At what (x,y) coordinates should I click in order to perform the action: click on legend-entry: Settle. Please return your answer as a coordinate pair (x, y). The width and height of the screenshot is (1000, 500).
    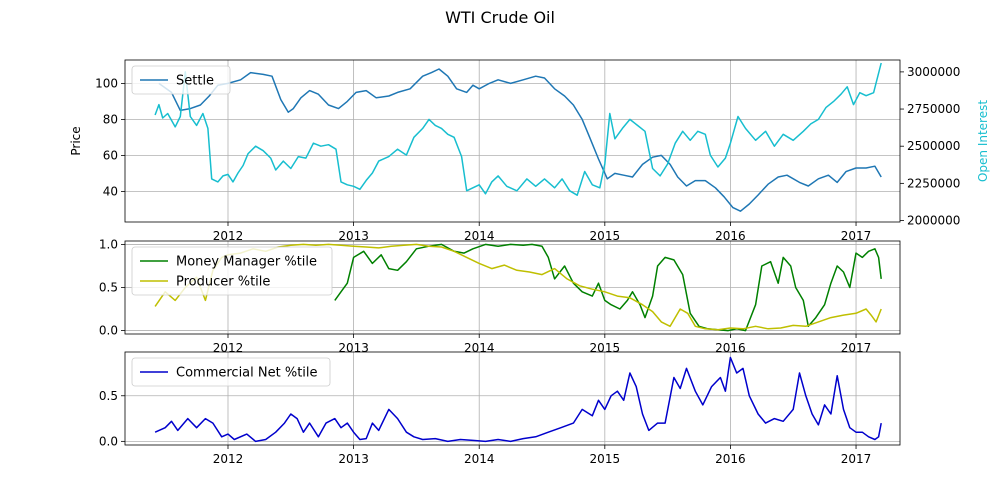
    Looking at the image, I should click on (195, 81).